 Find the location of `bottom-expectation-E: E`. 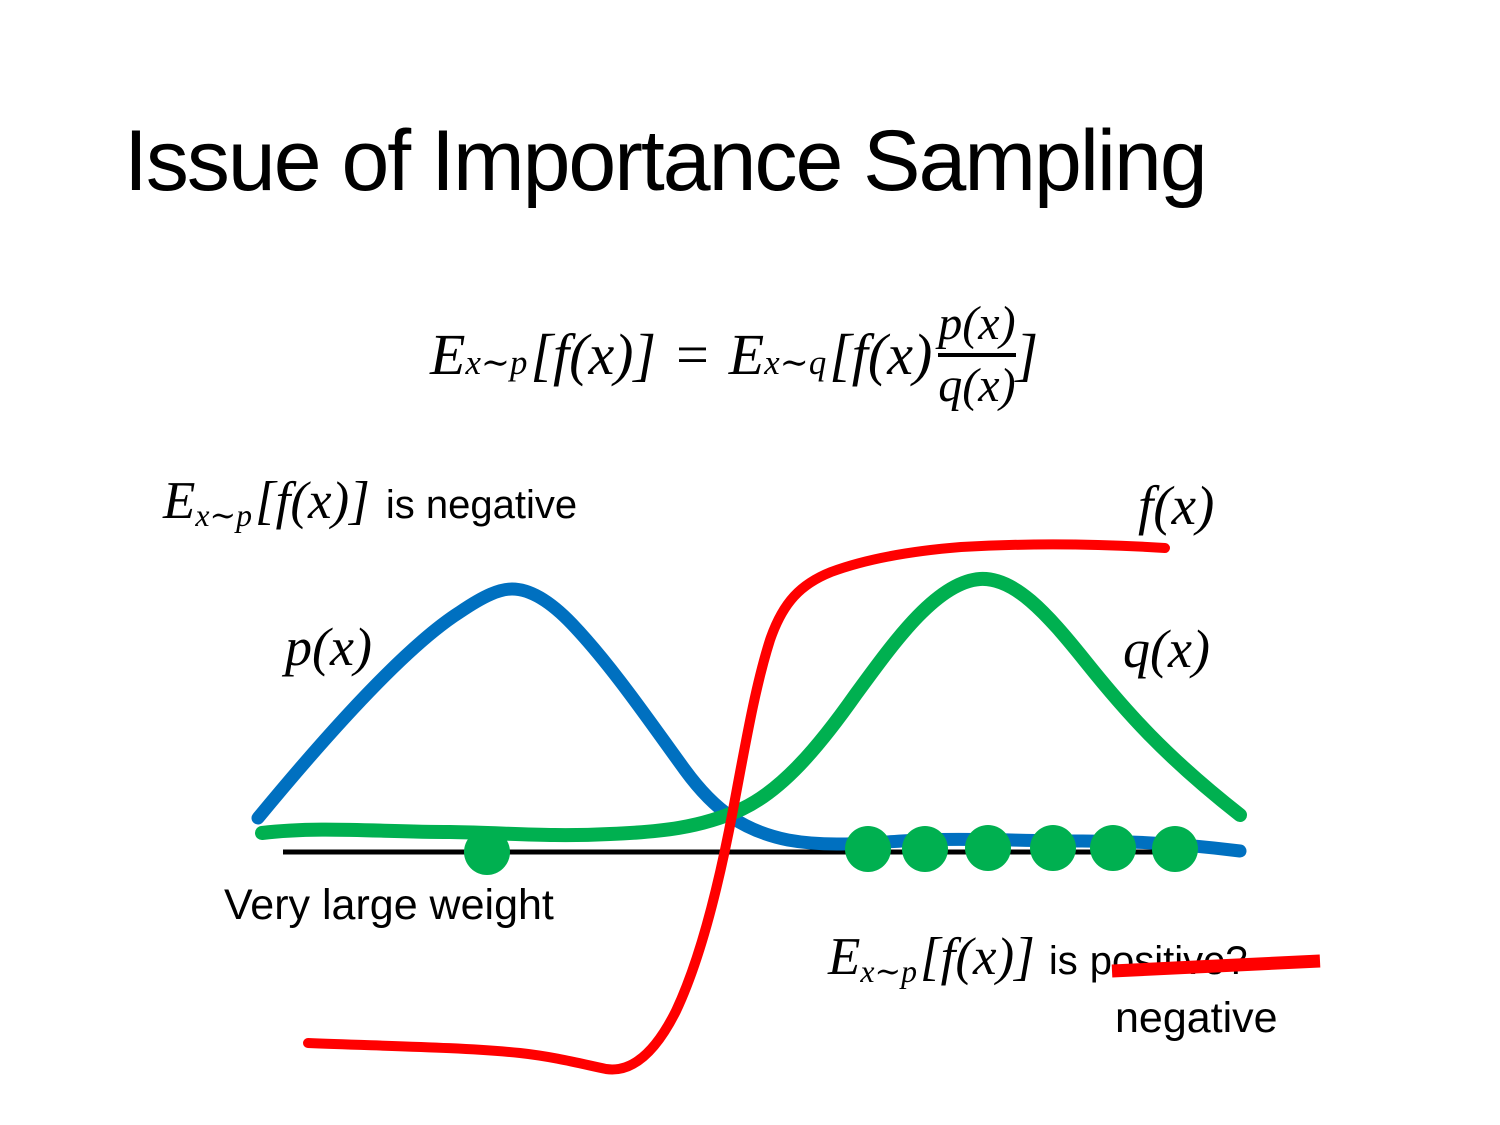

bottom-expectation-E: E is located at coordinates (844, 957).